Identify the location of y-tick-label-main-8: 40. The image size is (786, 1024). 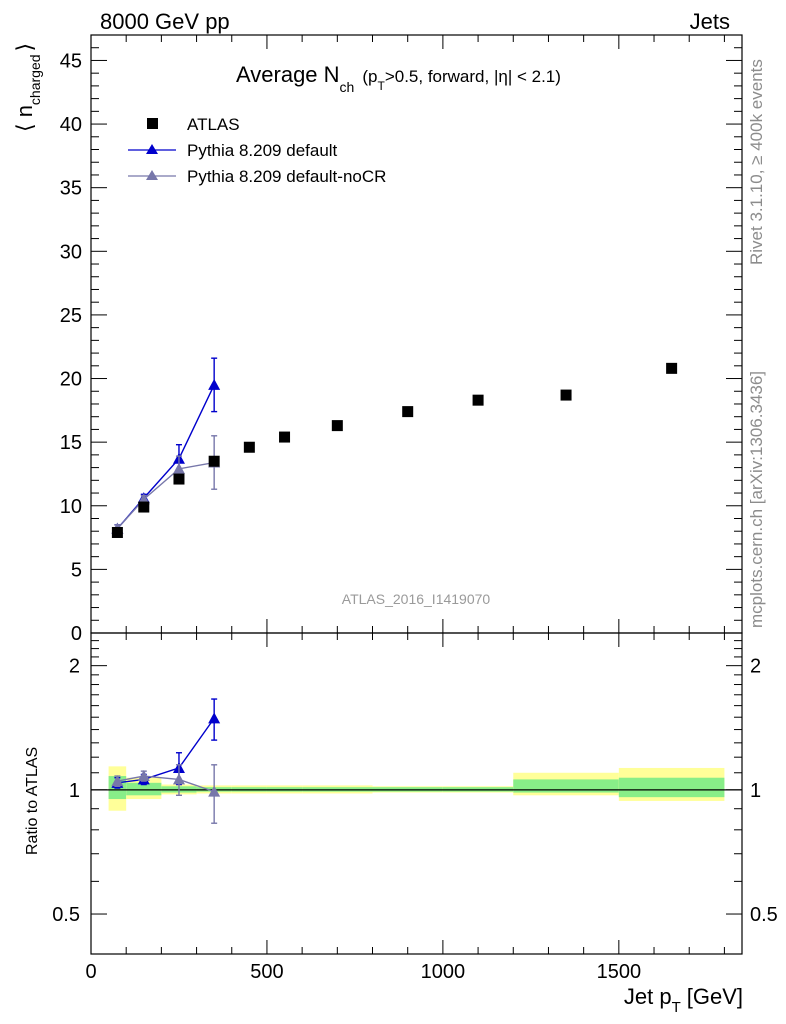
(71, 125).